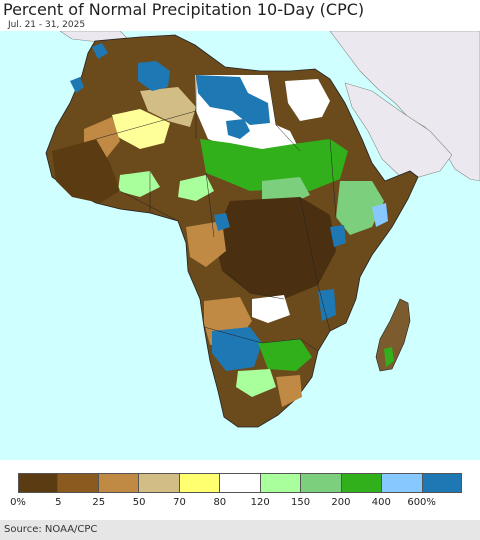 The width and height of the screenshot is (480, 540). What do you see at coordinates (47, 25) in the screenshot?
I see `date-range: Jul. 21 - 31, 2025` at bounding box center [47, 25].